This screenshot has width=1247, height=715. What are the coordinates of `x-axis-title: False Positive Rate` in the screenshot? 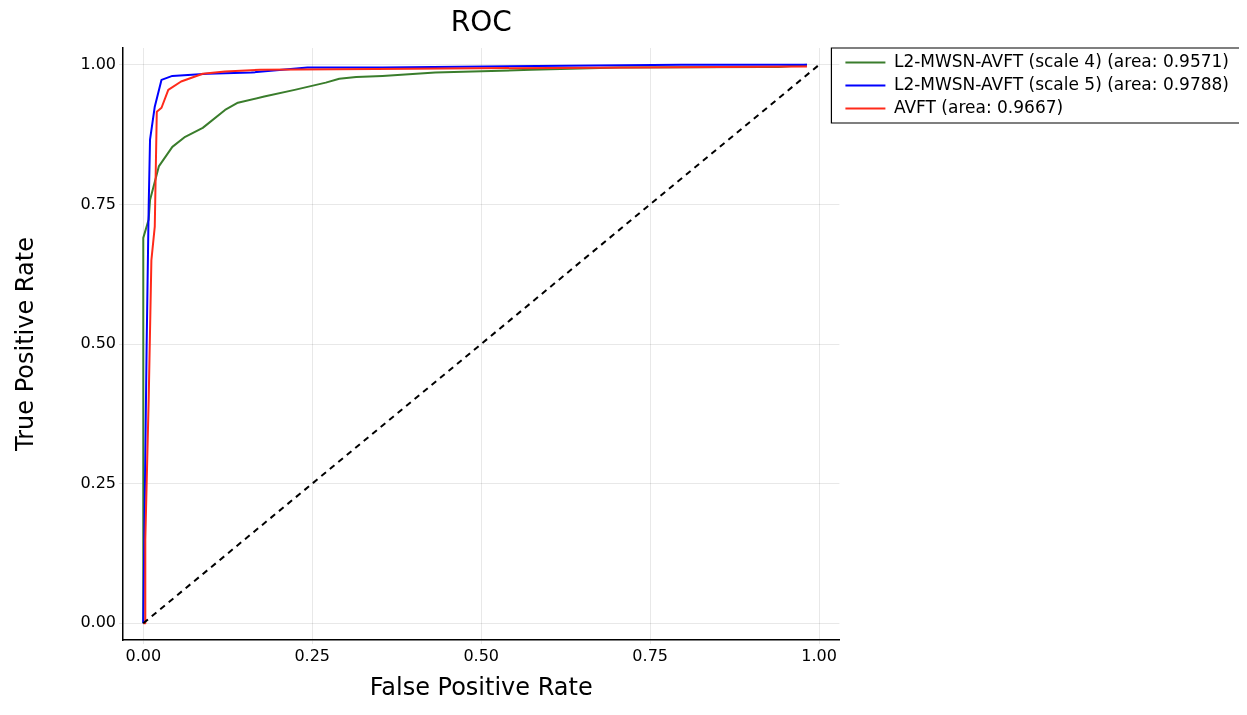 It's located at (481, 686).